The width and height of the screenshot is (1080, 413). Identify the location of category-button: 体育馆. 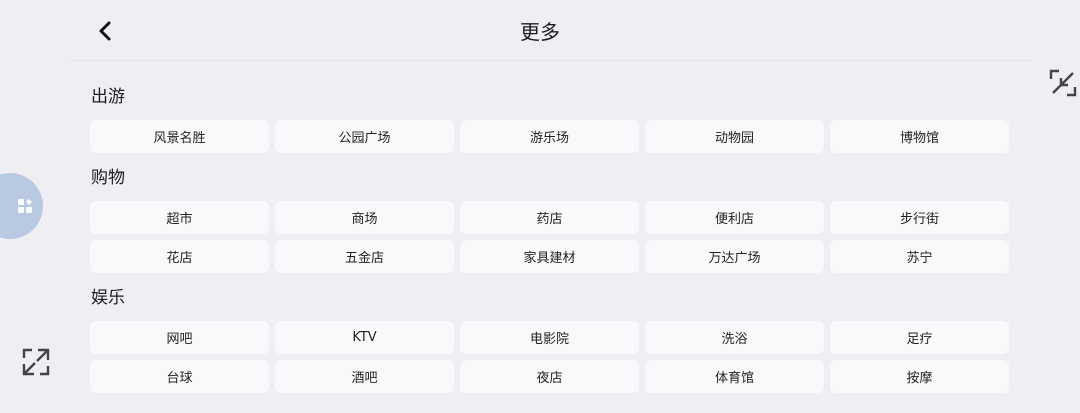
(734, 376).